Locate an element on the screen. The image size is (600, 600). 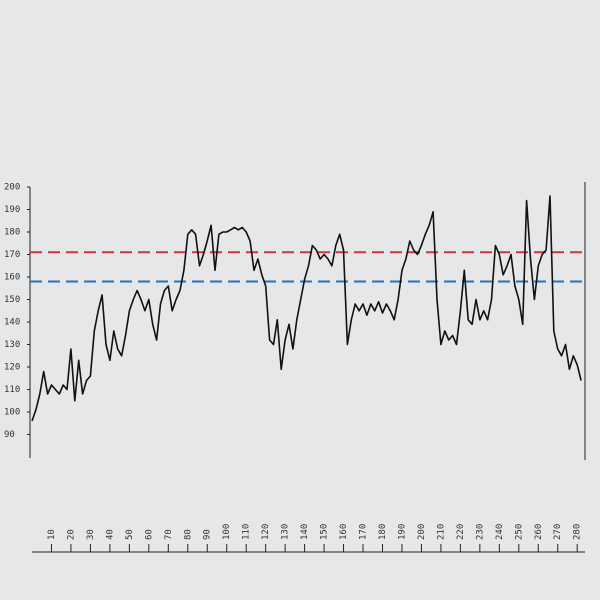
x-tick-label: 20 is located at coordinates (71, 534).